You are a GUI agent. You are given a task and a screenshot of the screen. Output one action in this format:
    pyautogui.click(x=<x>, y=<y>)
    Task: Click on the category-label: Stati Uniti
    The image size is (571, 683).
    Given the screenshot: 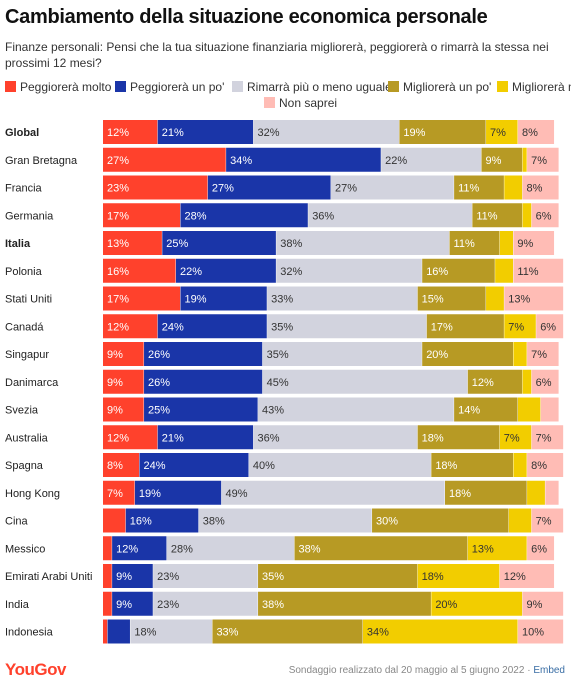 What is the action you would take?
    pyautogui.click(x=28, y=300)
    